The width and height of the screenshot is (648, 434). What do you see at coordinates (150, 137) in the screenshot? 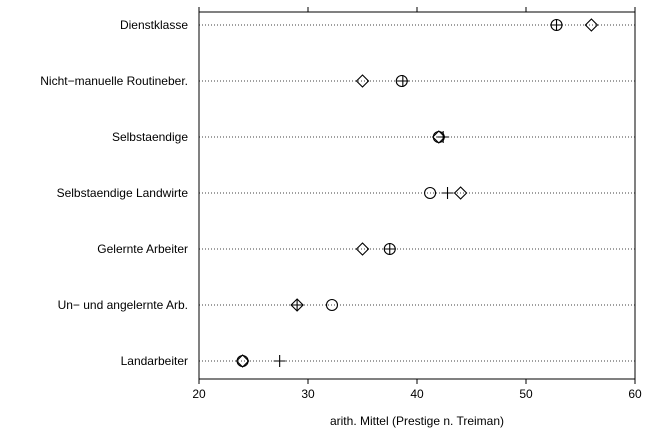
I see `category-label: Selbstaendige` at bounding box center [150, 137].